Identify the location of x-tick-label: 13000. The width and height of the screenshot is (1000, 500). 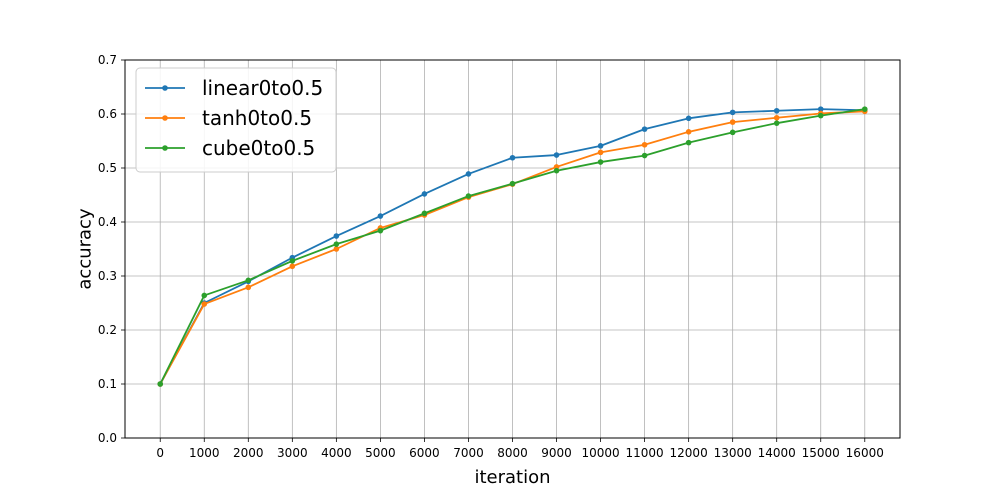
(733, 453).